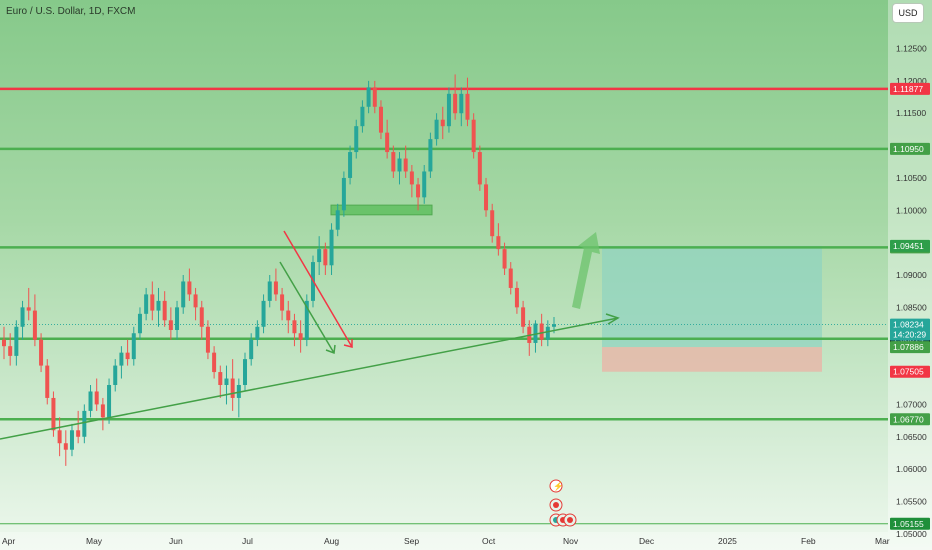  Describe the element at coordinates (647, 541) in the screenshot. I see `x-tick-label: Dec` at that location.